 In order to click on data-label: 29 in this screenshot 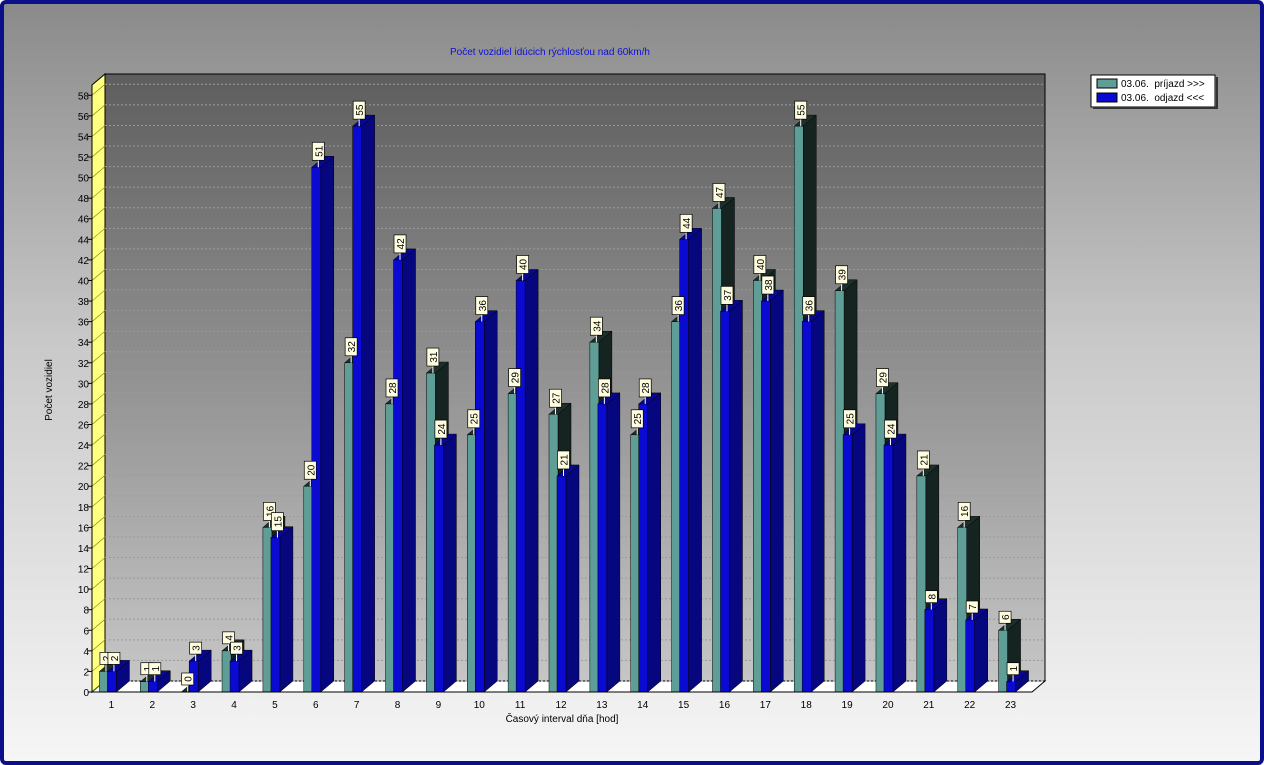, I will do `click(516, 378)`.